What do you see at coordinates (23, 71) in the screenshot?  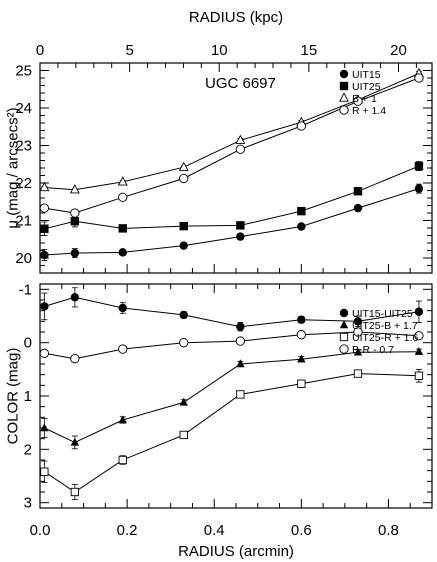 I see `y-tick-label: 25` at bounding box center [23, 71].